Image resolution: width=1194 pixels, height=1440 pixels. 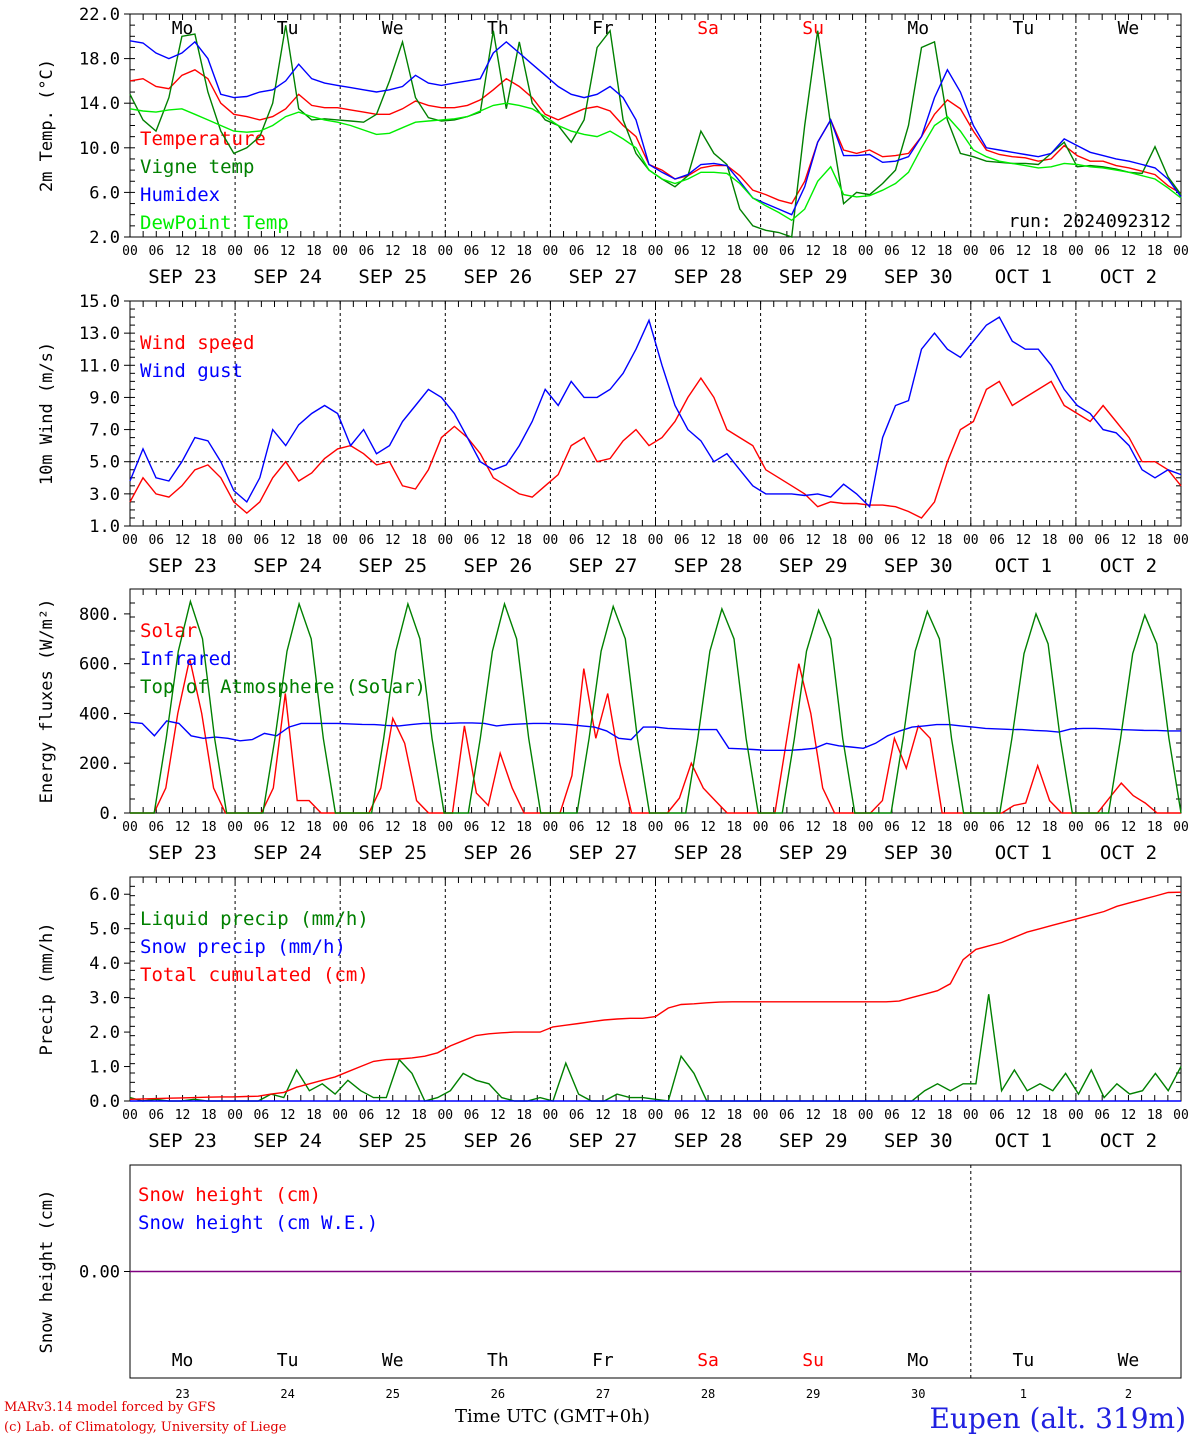 I want to click on energy-y-tick-label: 0., so click(x=110, y=814).